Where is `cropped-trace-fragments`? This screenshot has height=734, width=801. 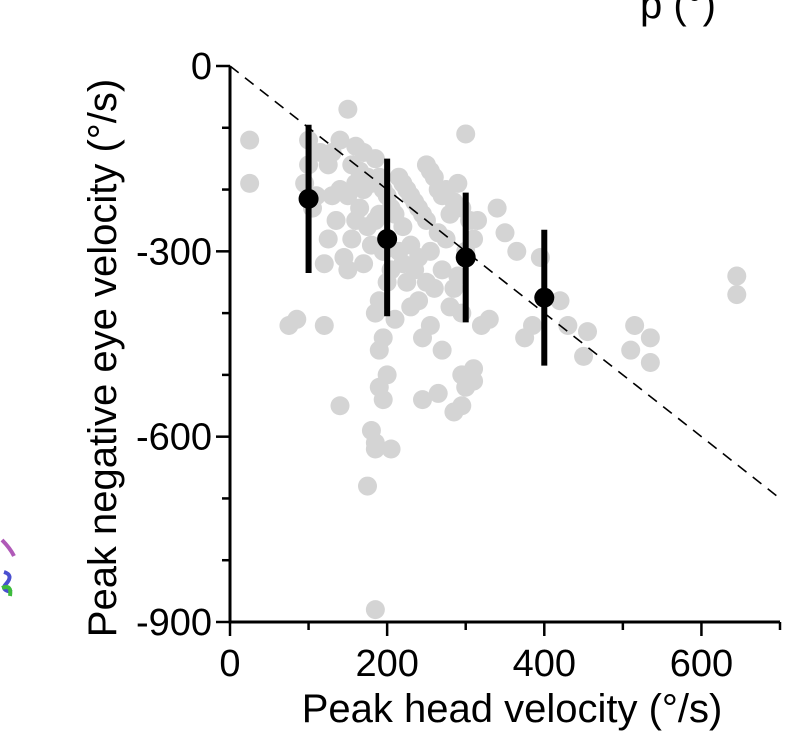 cropped-trace-fragments is located at coordinates (8, 567).